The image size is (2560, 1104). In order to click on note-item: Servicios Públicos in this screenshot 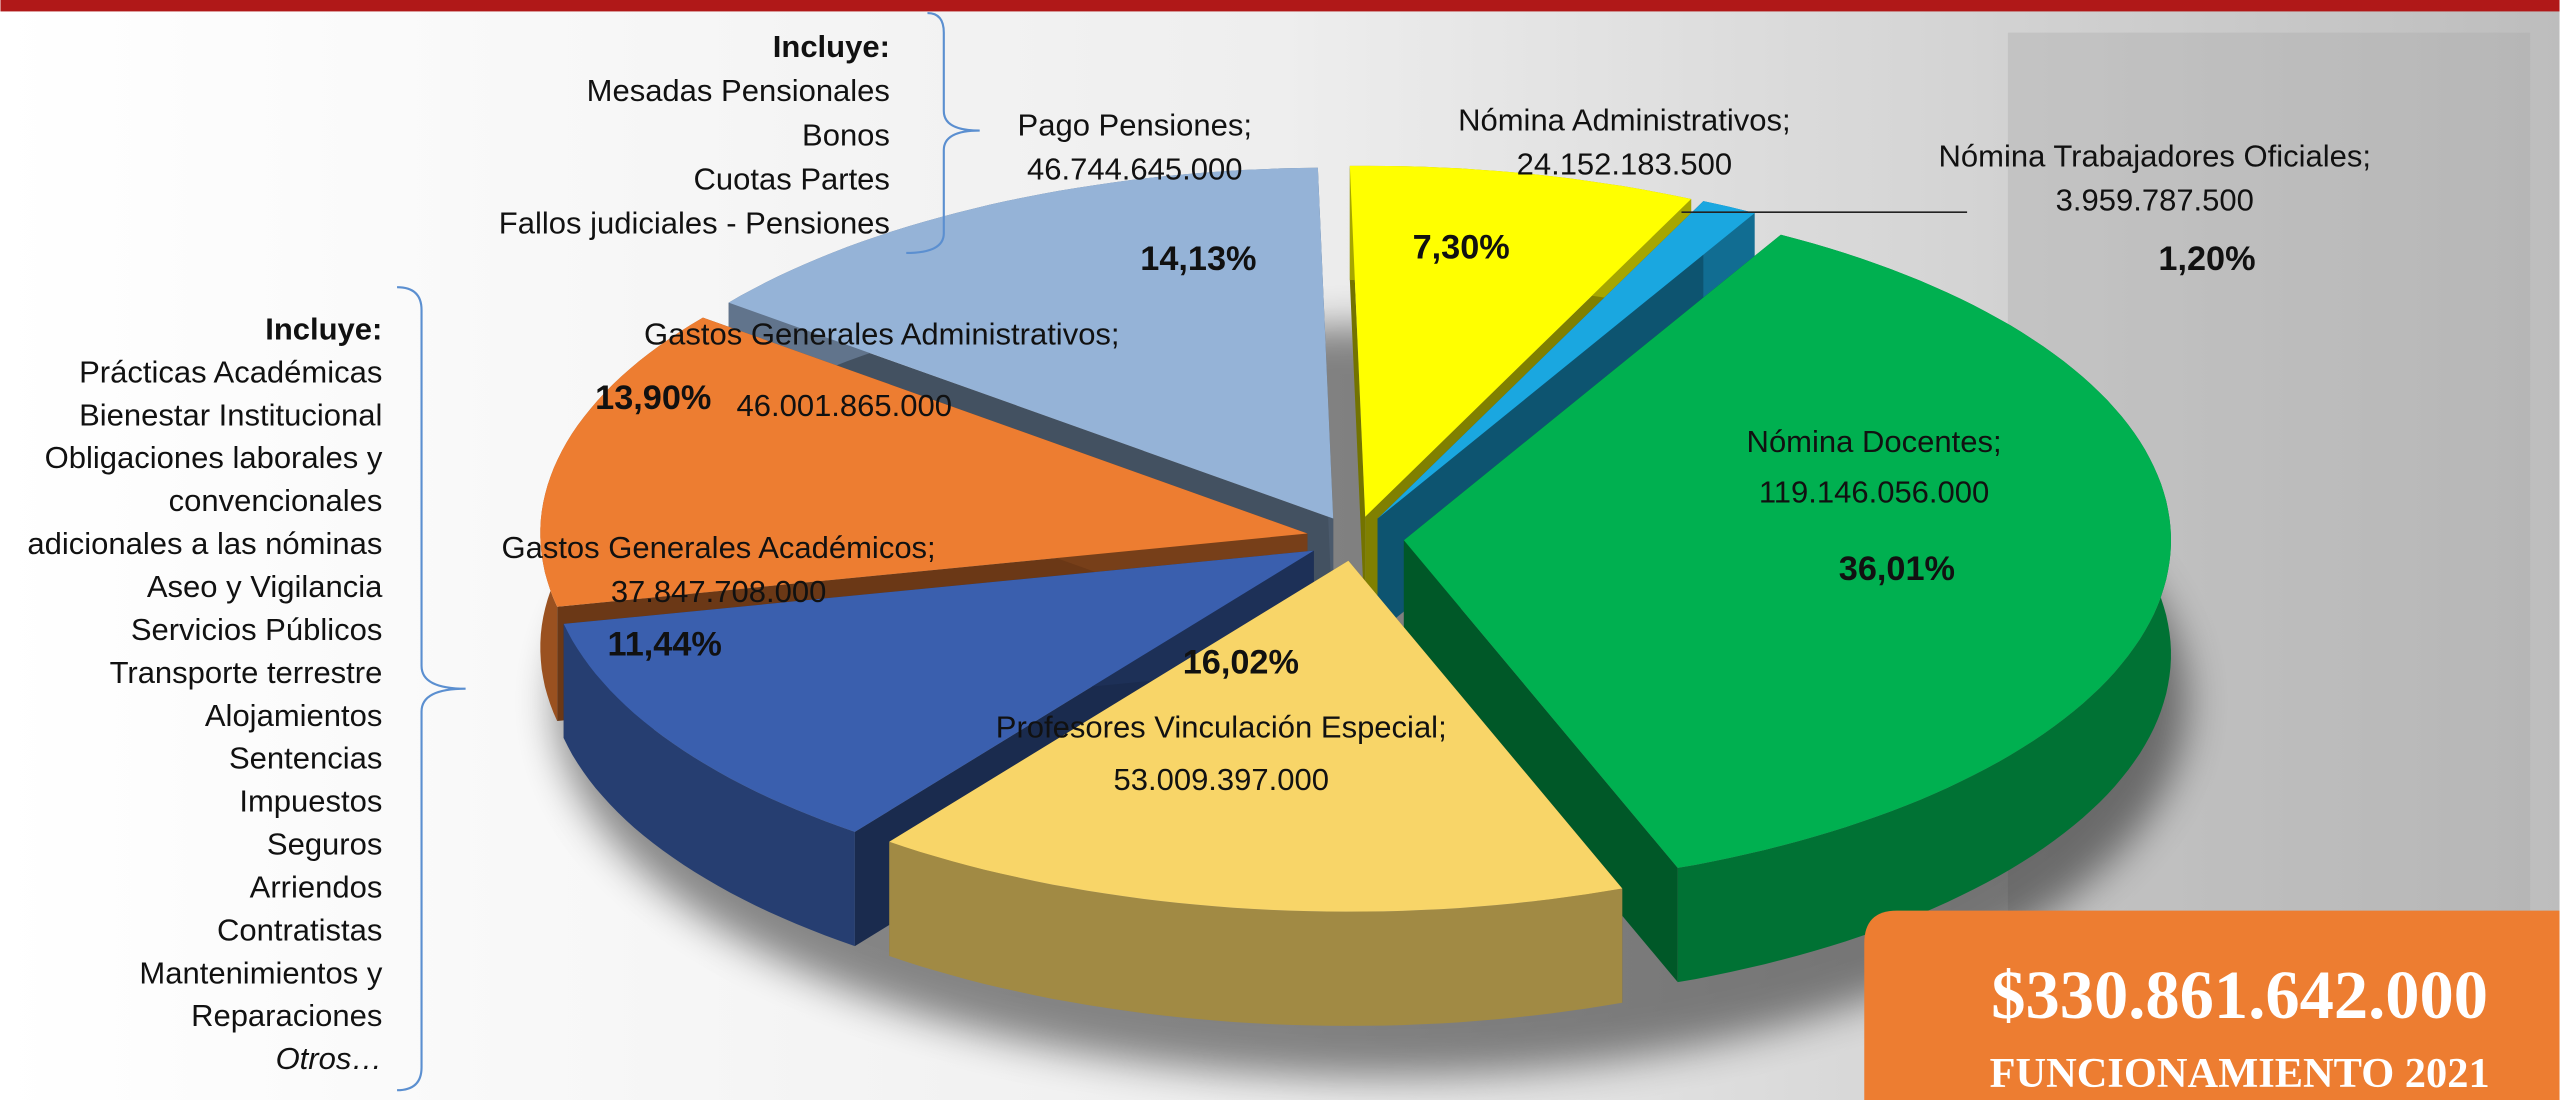, I will do `click(257, 629)`.